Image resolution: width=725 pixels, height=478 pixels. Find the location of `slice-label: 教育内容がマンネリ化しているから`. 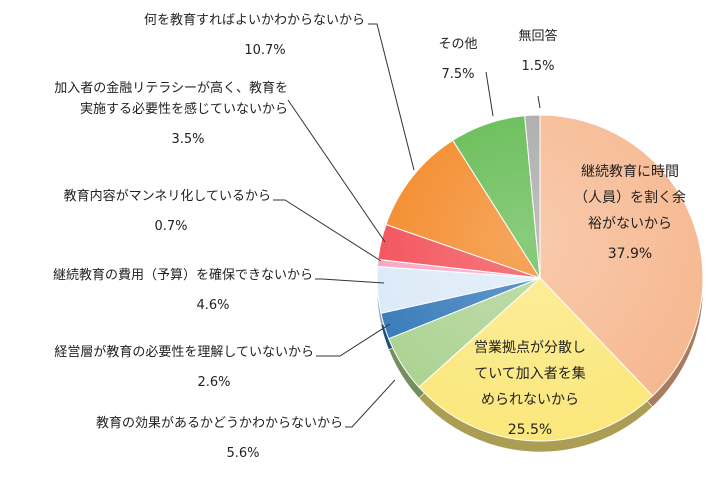

slice-label: 教育内容がマンネリ化しているから is located at coordinates (167, 196).